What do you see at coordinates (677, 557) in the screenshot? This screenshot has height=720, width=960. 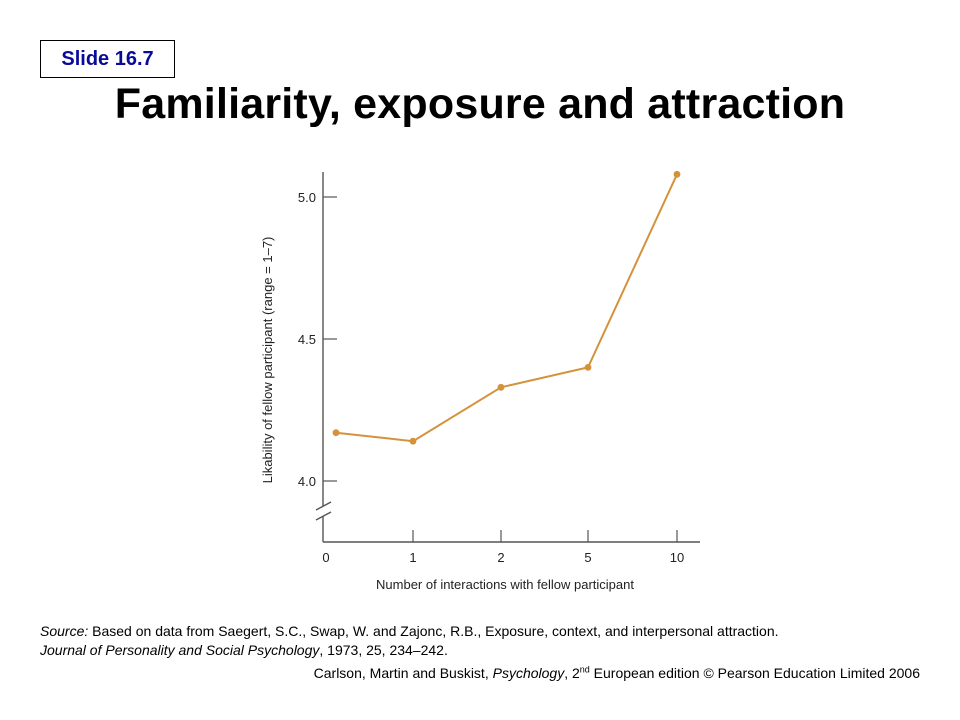 I see `x-tick-label: 10` at bounding box center [677, 557].